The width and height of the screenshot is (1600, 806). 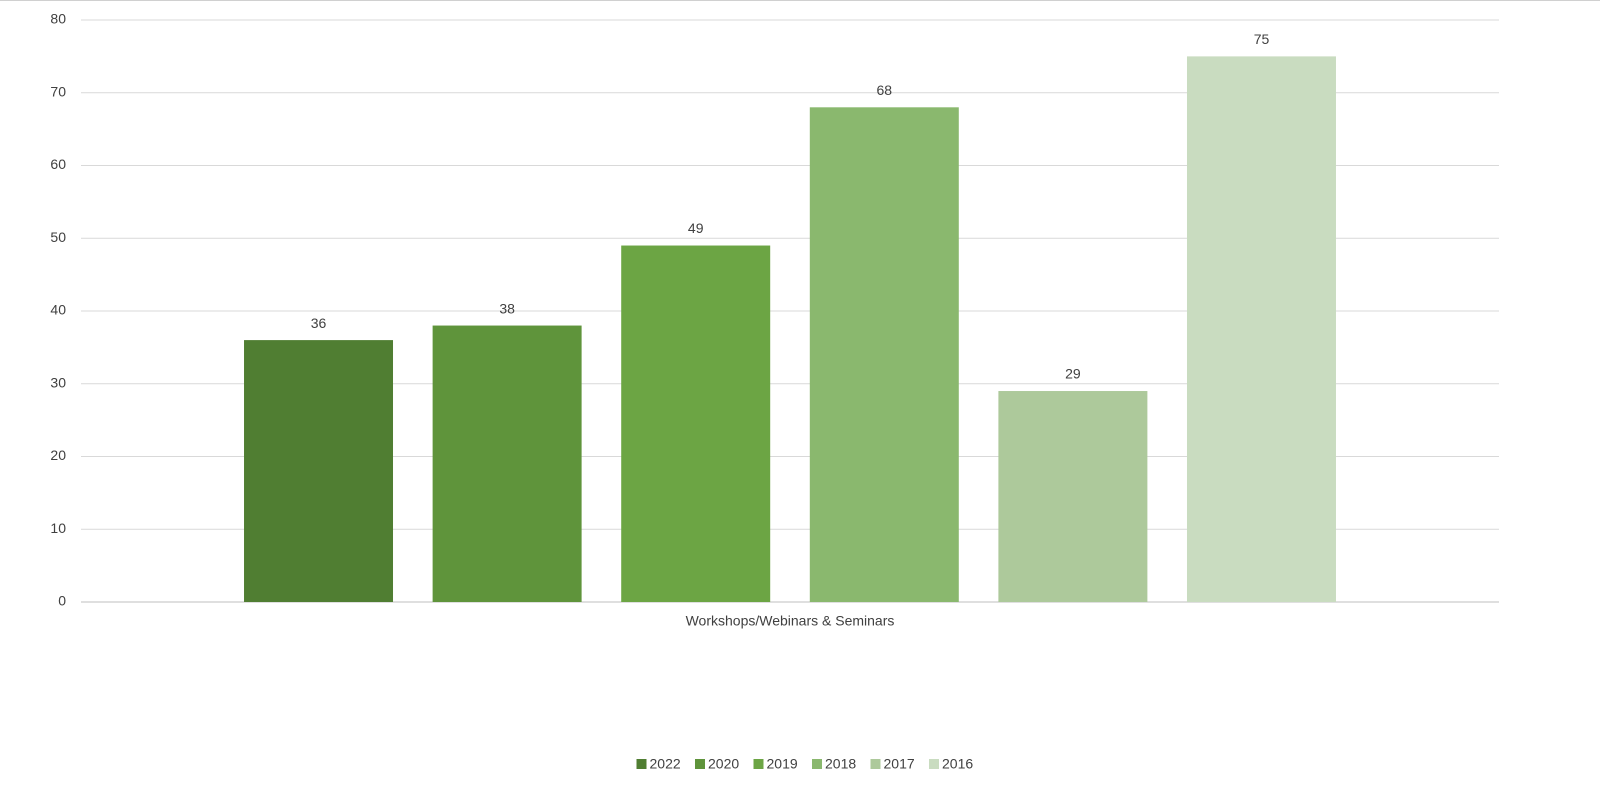 What do you see at coordinates (319, 323) in the screenshot?
I see `data-label: 36` at bounding box center [319, 323].